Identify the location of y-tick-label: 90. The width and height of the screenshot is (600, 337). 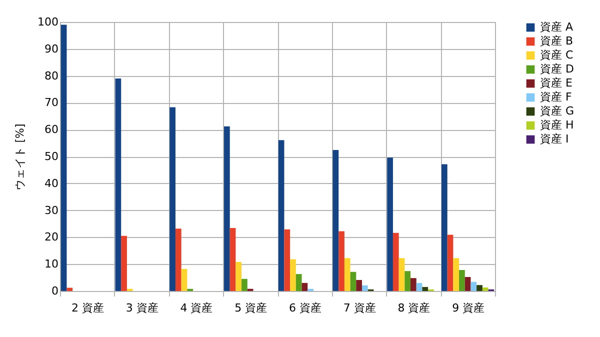
(51, 49).